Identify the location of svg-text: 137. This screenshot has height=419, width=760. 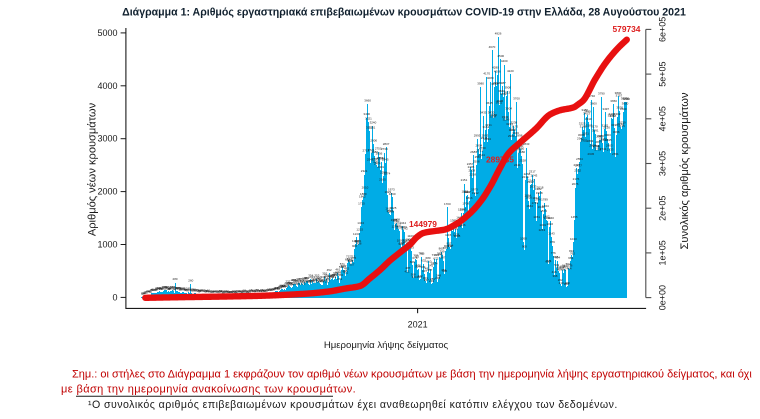
(166, 287).